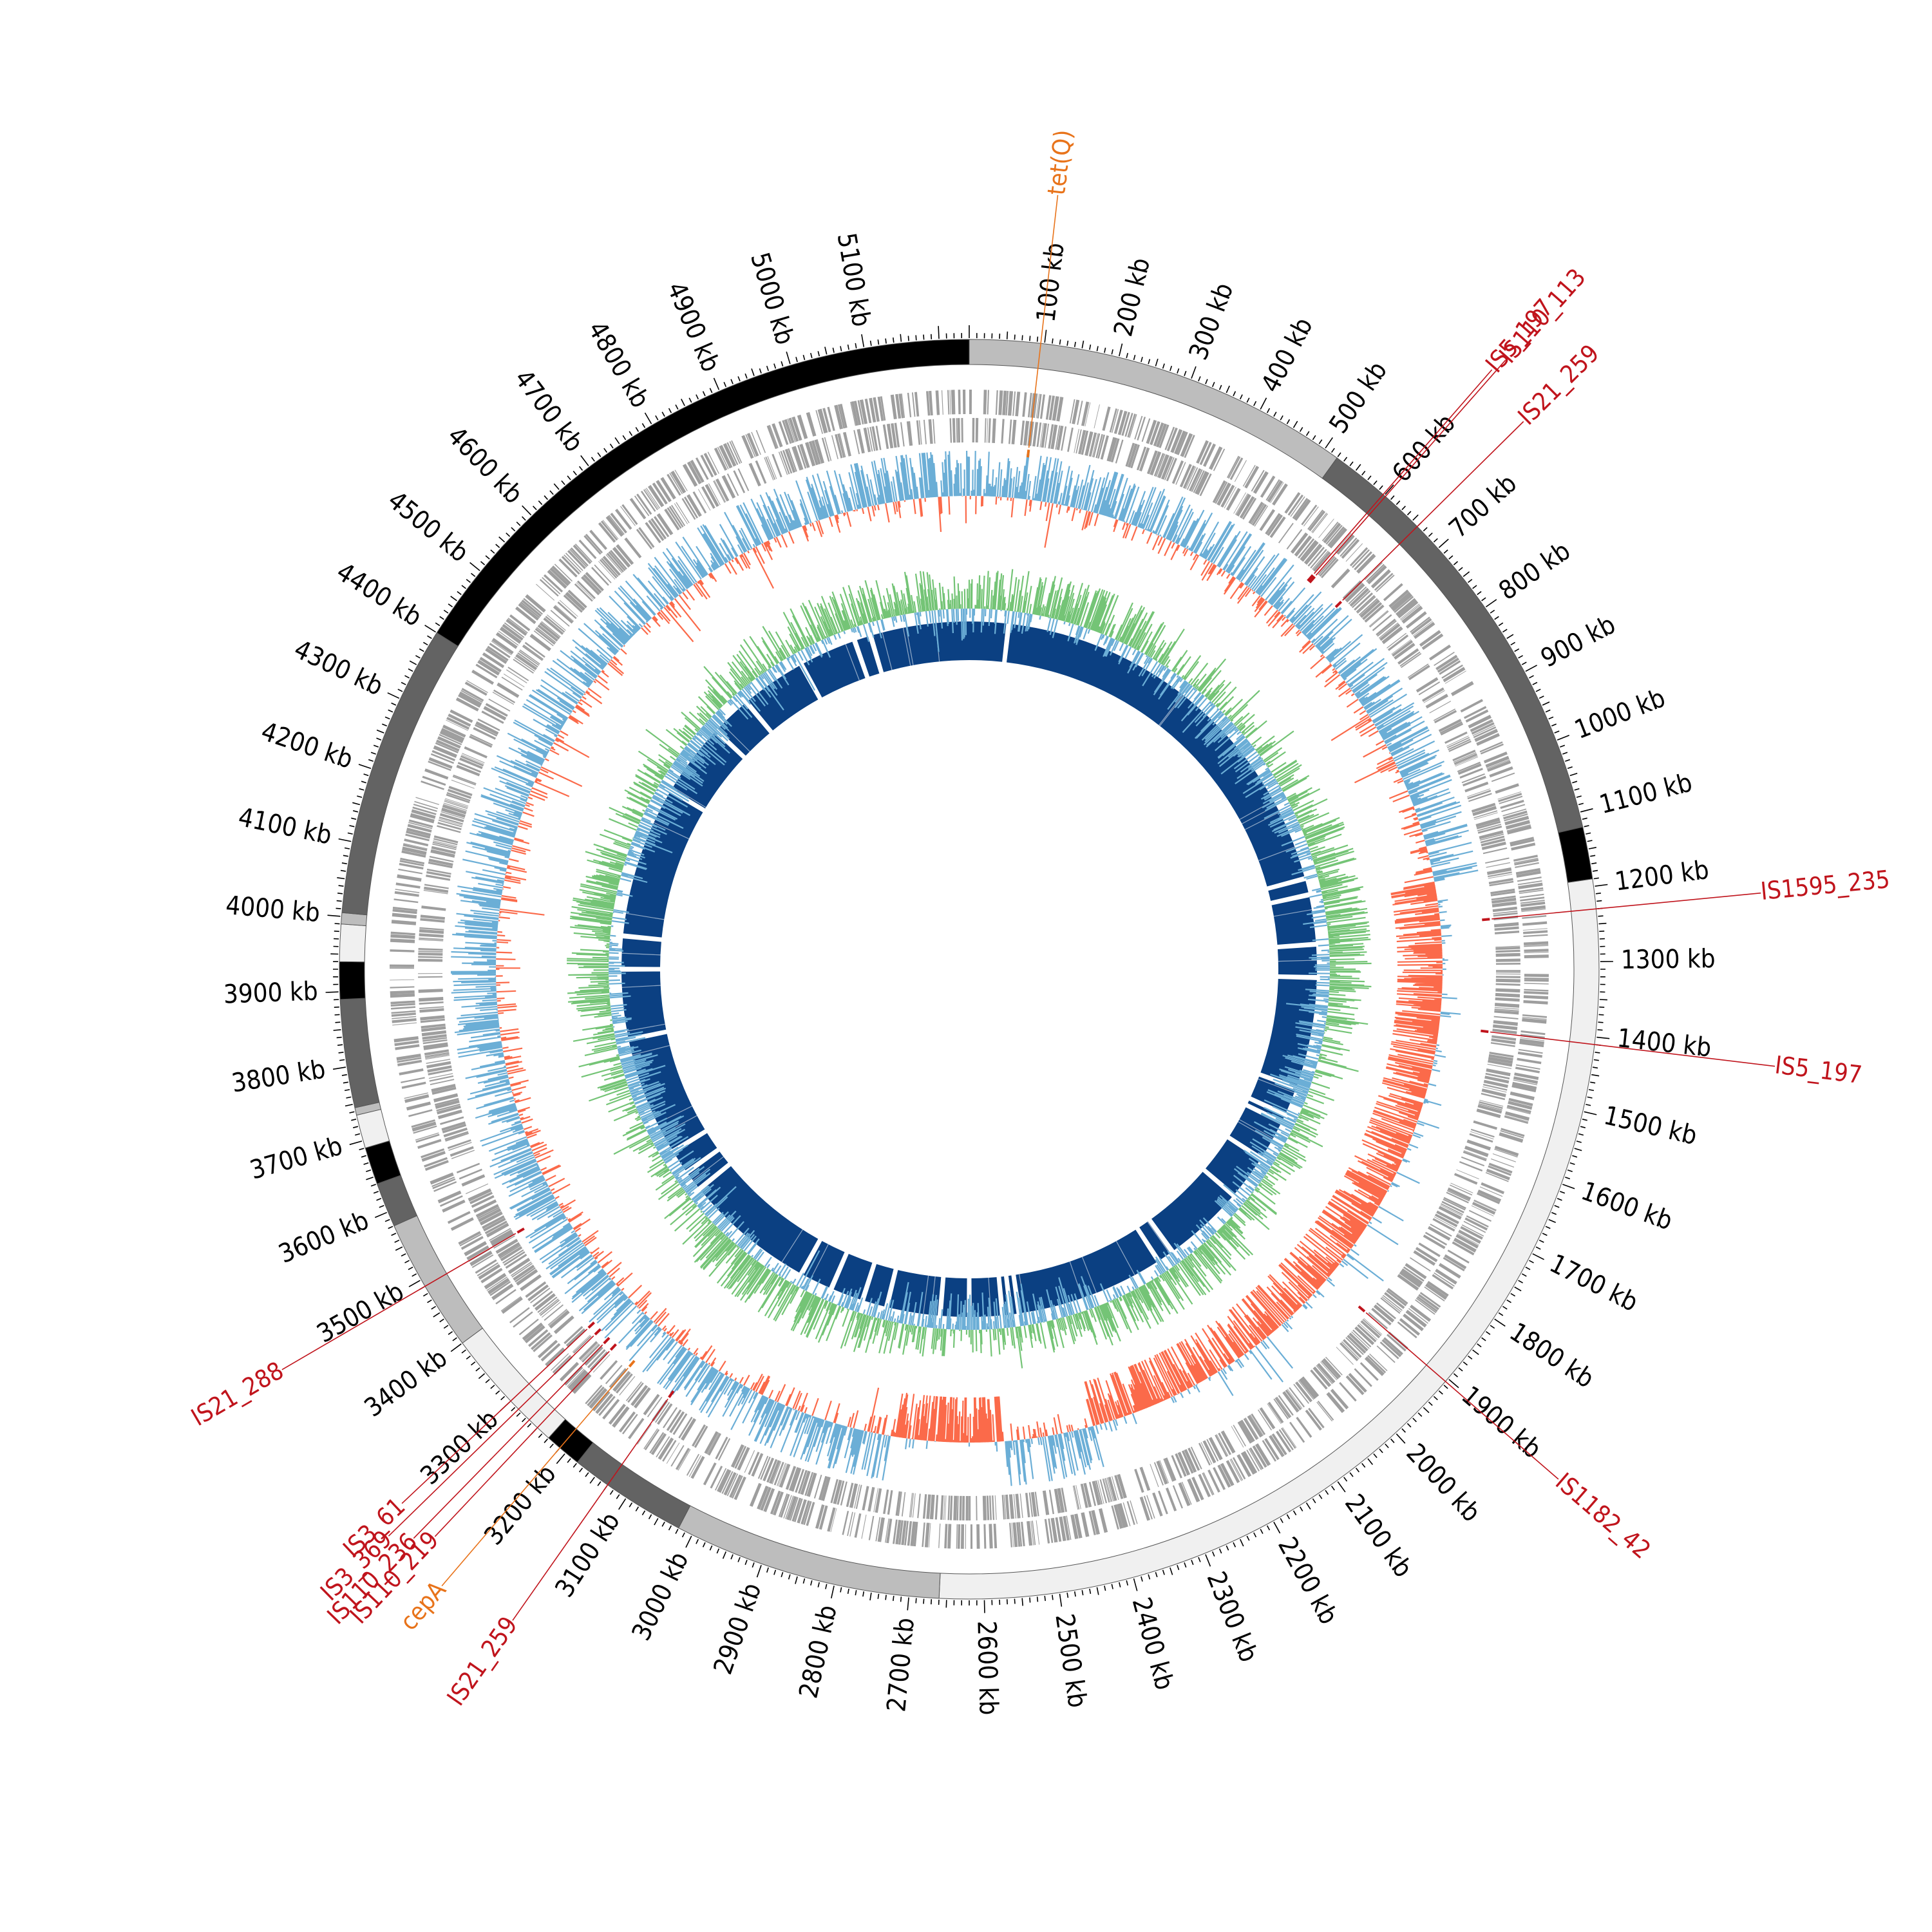 This screenshot has width=1932, height=1932. What do you see at coordinates (619, 365) in the screenshot?
I see `tick-label: 4800 kb` at bounding box center [619, 365].